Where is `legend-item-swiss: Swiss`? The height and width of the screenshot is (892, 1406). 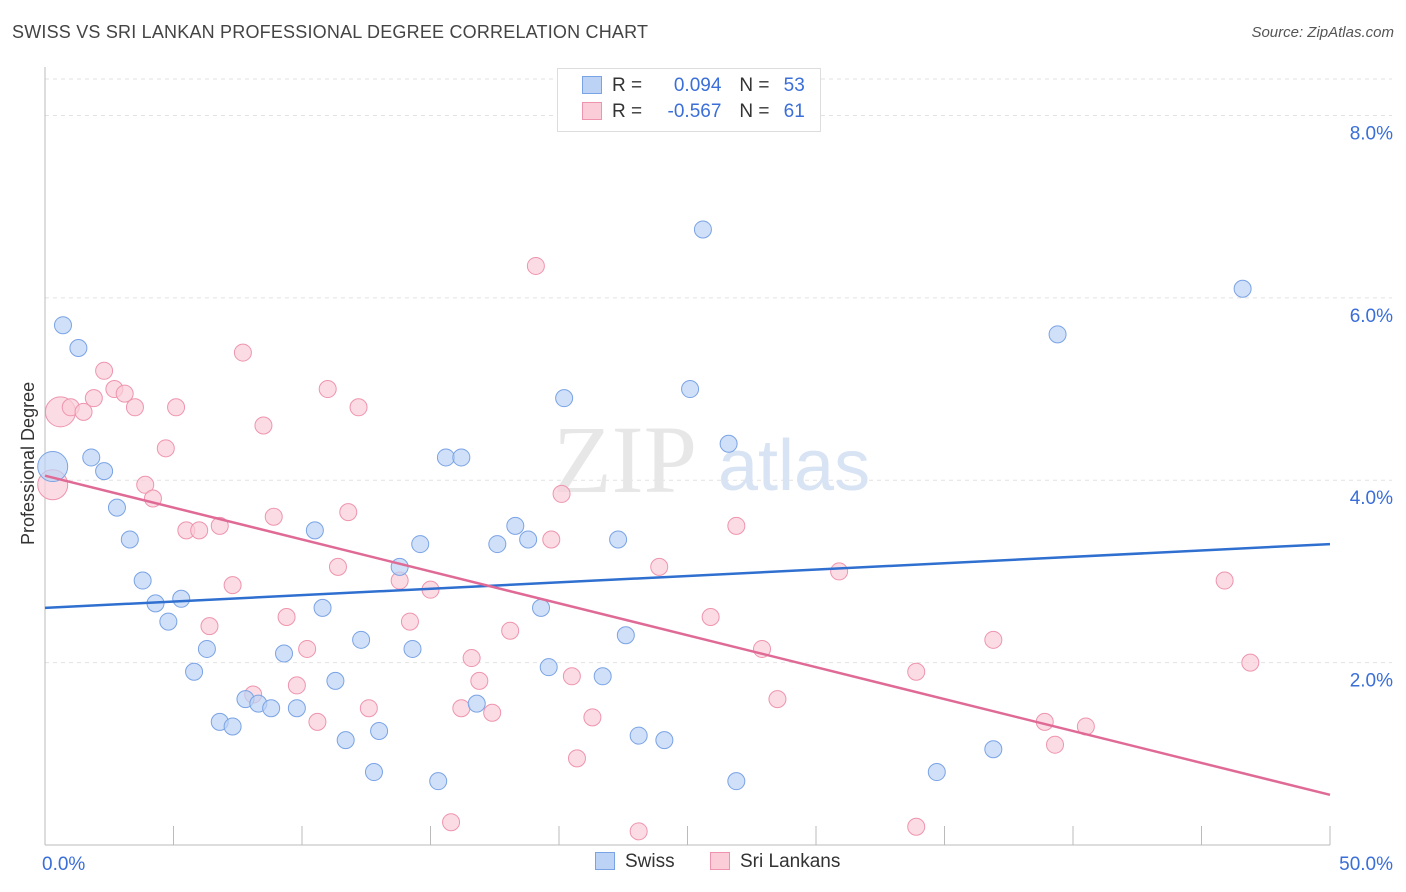
legend-item-swiss: Swiss is located at coordinates (635, 862).